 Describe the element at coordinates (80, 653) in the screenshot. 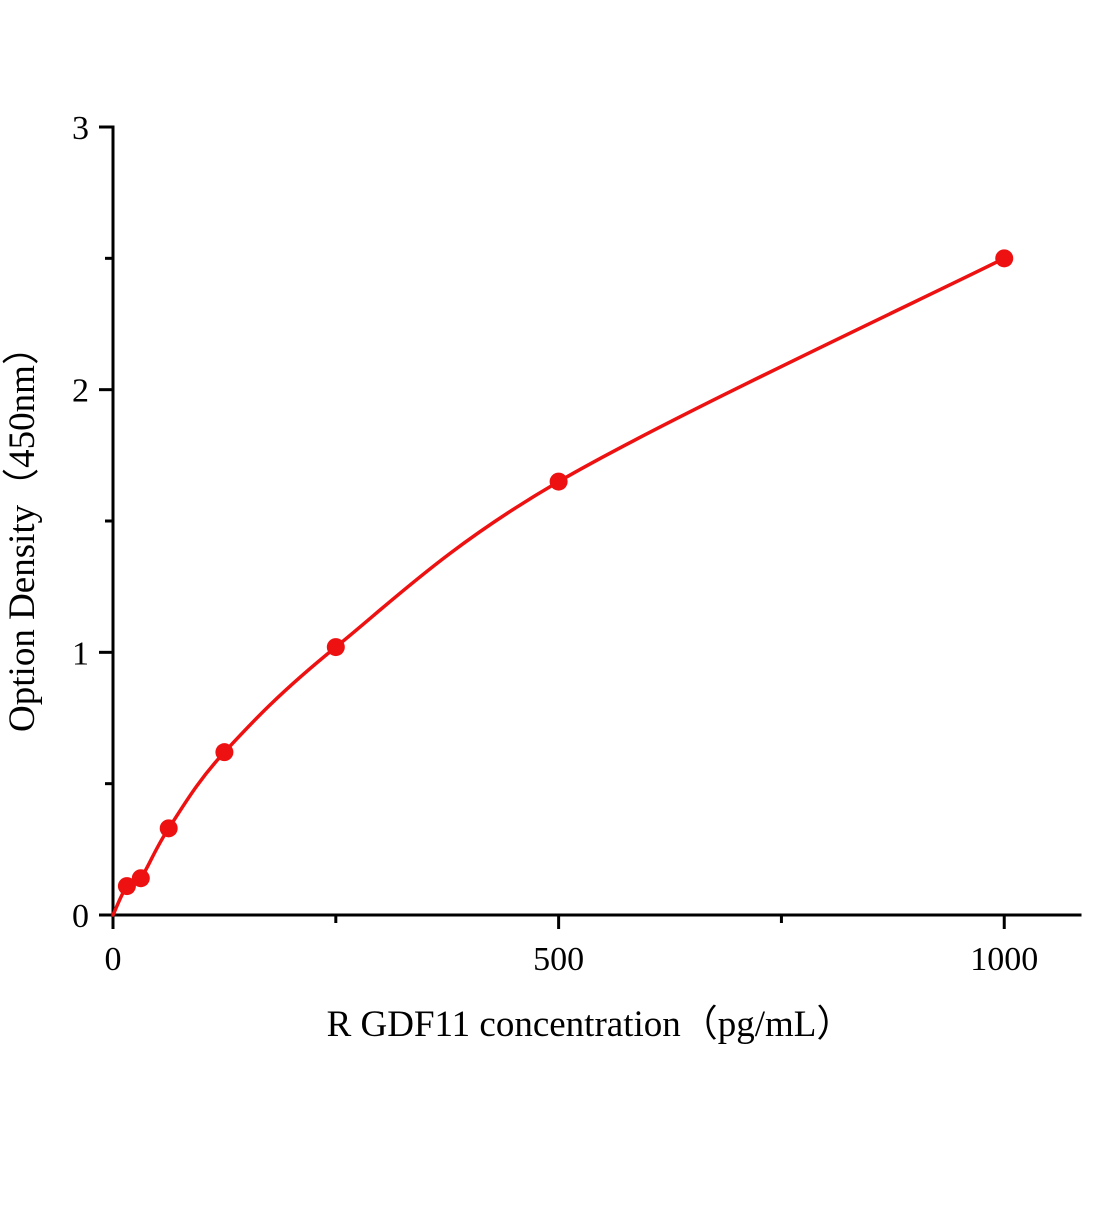

I see `y-tick-label: 1` at that location.